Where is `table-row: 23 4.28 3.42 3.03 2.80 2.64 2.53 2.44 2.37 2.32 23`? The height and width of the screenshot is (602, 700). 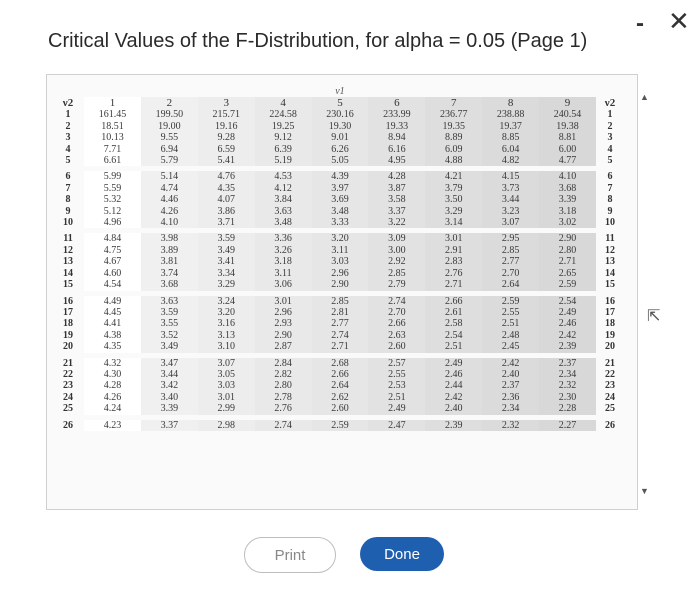 table-row: 23 4.28 3.42 3.03 2.80 2.64 2.53 2.44 2.37 2.32 23 is located at coordinates (338, 386).